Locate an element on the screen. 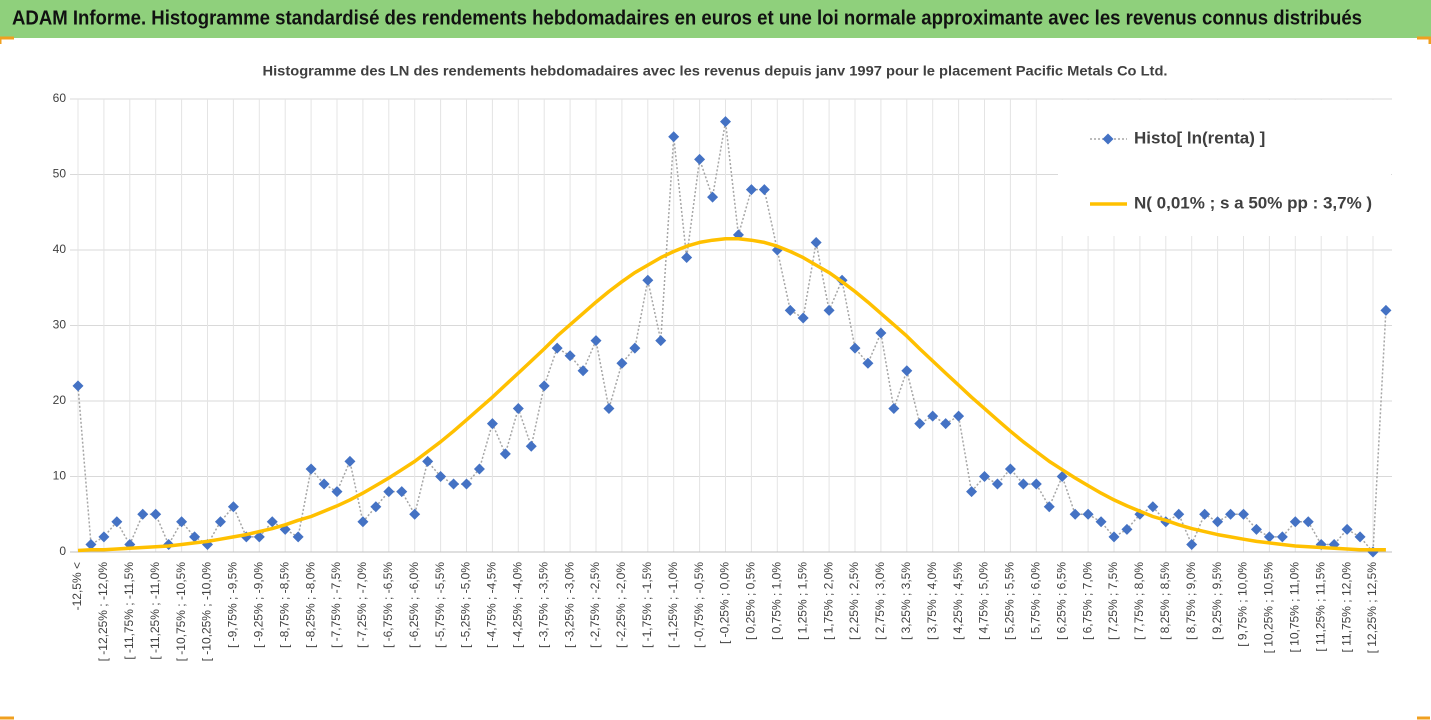  x-tick-label: [ 6,75% ; 7,0% is located at coordinates (1087, 601).